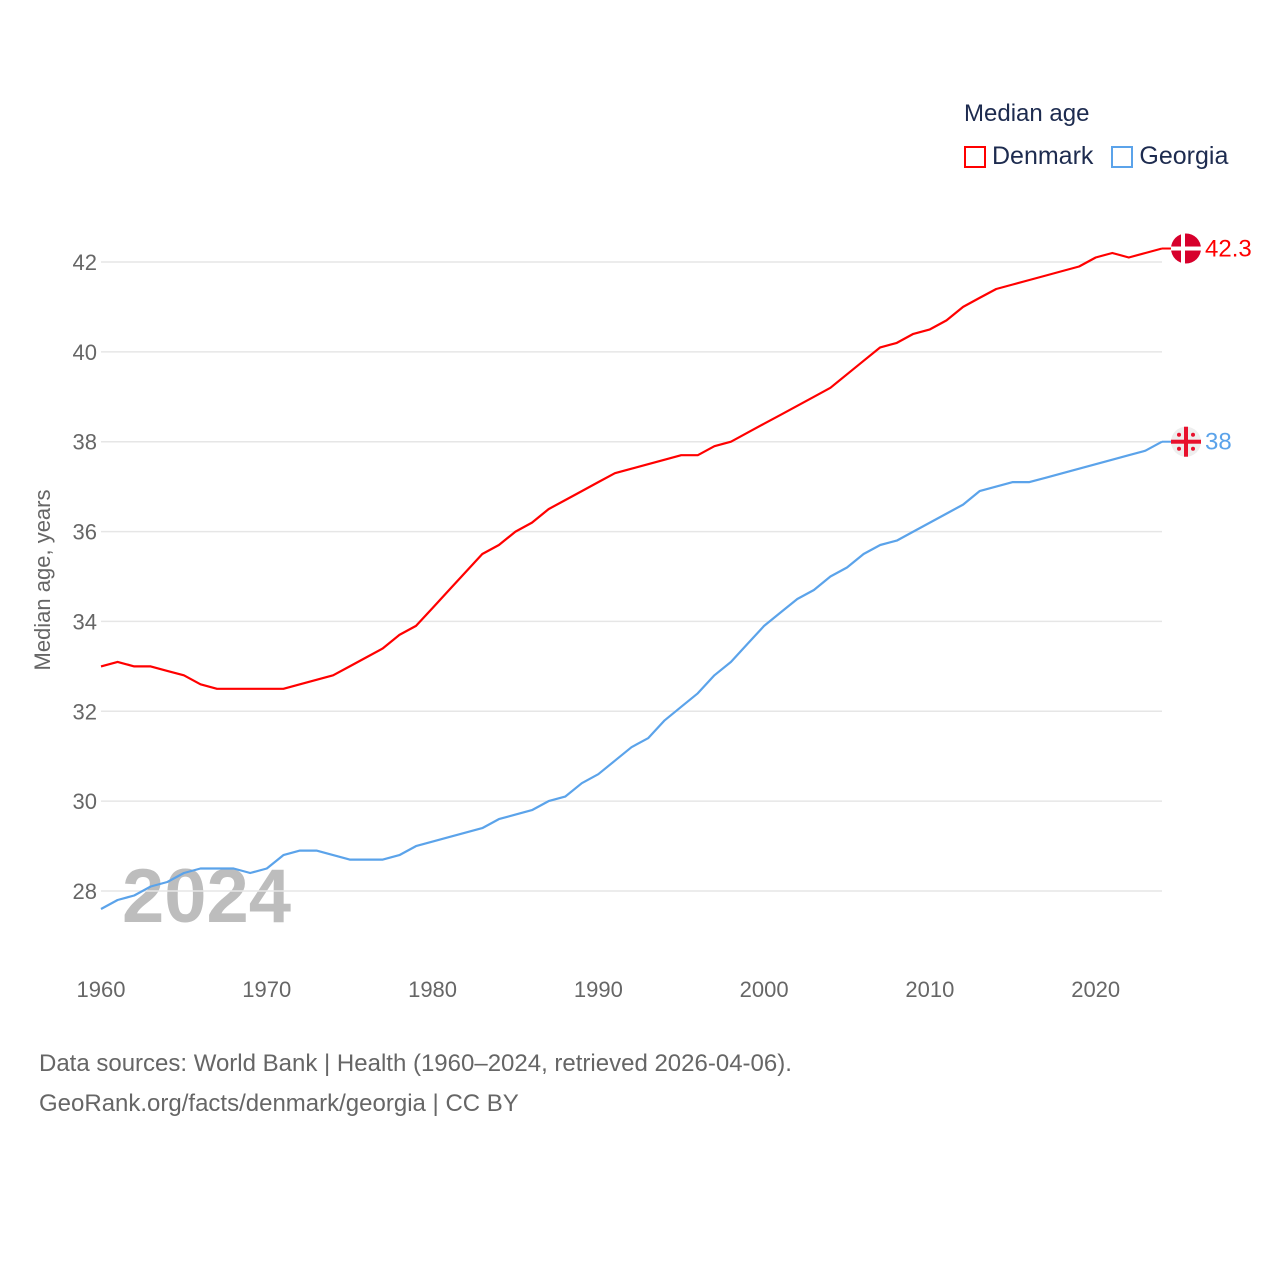  What do you see at coordinates (42, 580) in the screenshot?
I see `y-axis-label: Median age, years` at bounding box center [42, 580].